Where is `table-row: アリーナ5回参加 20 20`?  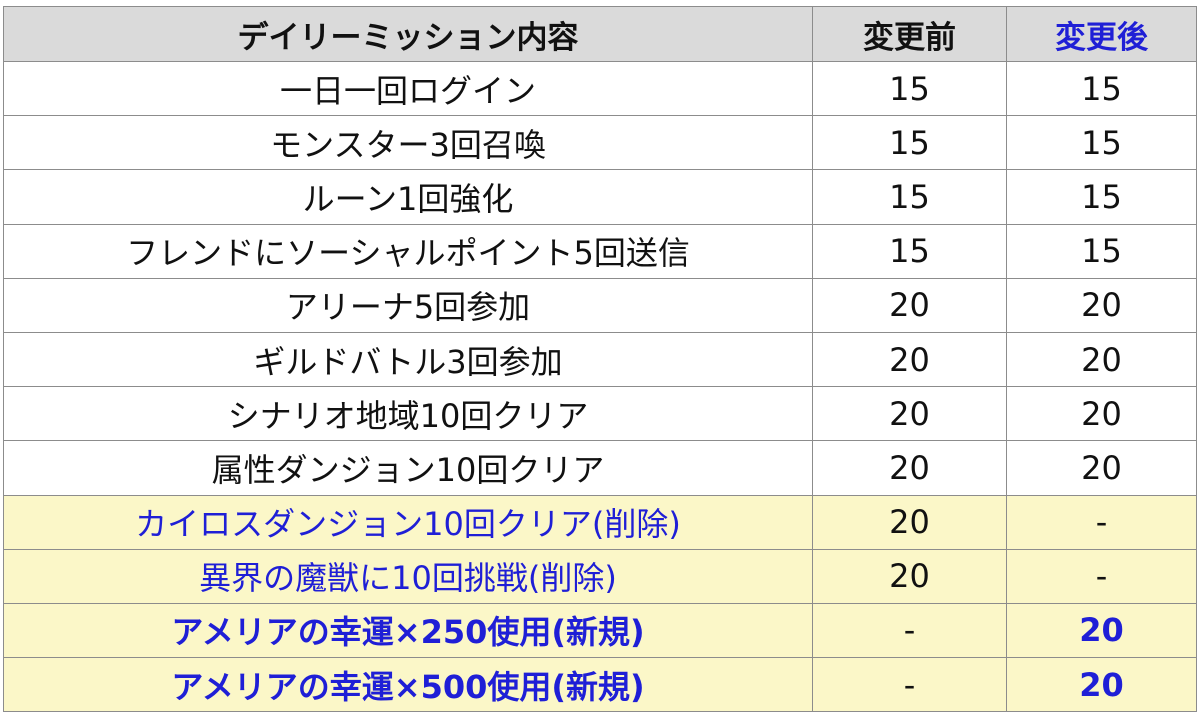 table-row: アリーナ5回参加 20 20 is located at coordinates (600, 305).